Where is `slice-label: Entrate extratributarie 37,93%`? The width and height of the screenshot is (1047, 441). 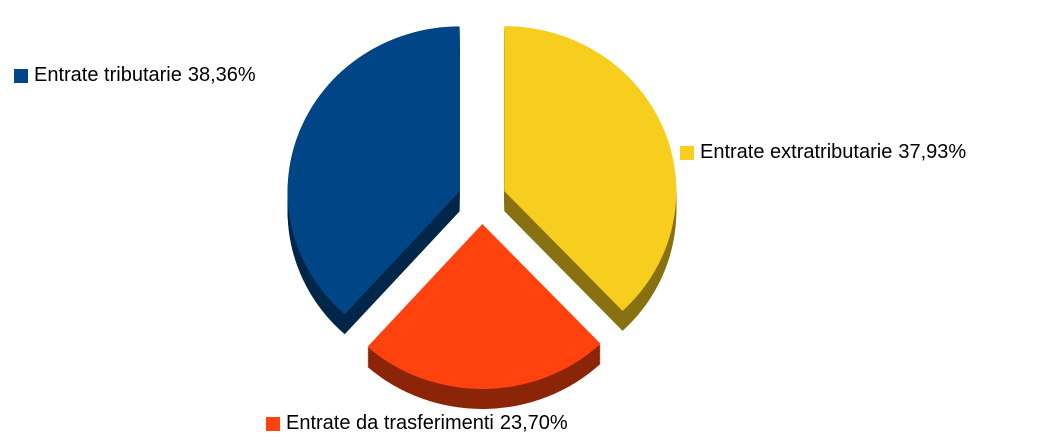 slice-label: Entrate extratributarie 37,93% is located at coordinates (833, 152).